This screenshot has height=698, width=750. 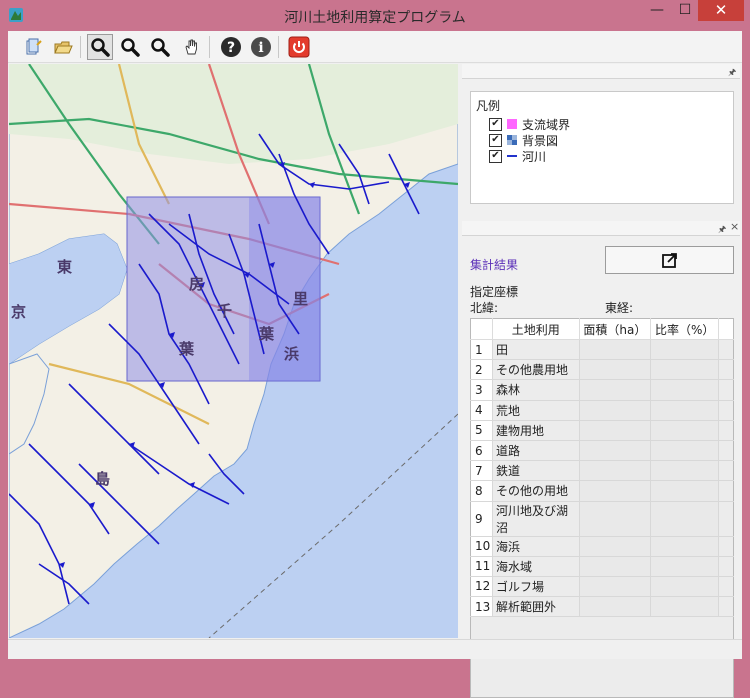 I want to click on table-row: 9 河川地及び湖沼, so click(x=602, y=519).